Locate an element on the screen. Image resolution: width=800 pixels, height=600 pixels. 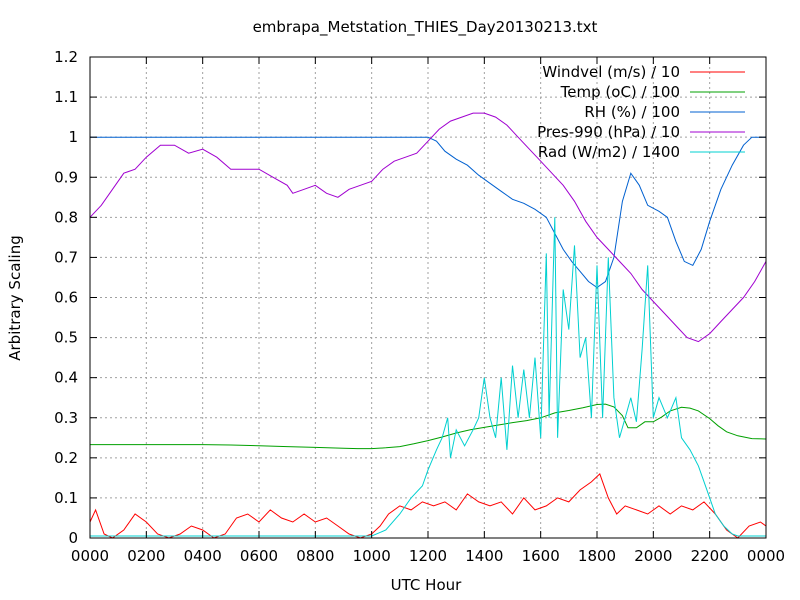
y-tick-label: 0.6 is located at coordinates (66, 298).